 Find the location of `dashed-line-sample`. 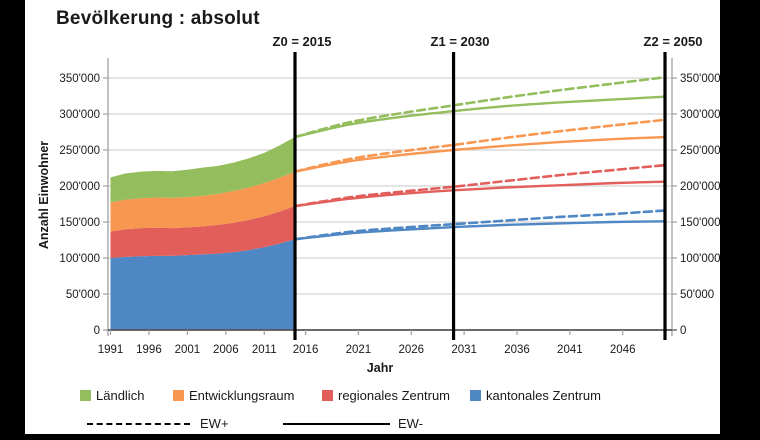

dashed-line-sample is located at coordinates (138, 424).